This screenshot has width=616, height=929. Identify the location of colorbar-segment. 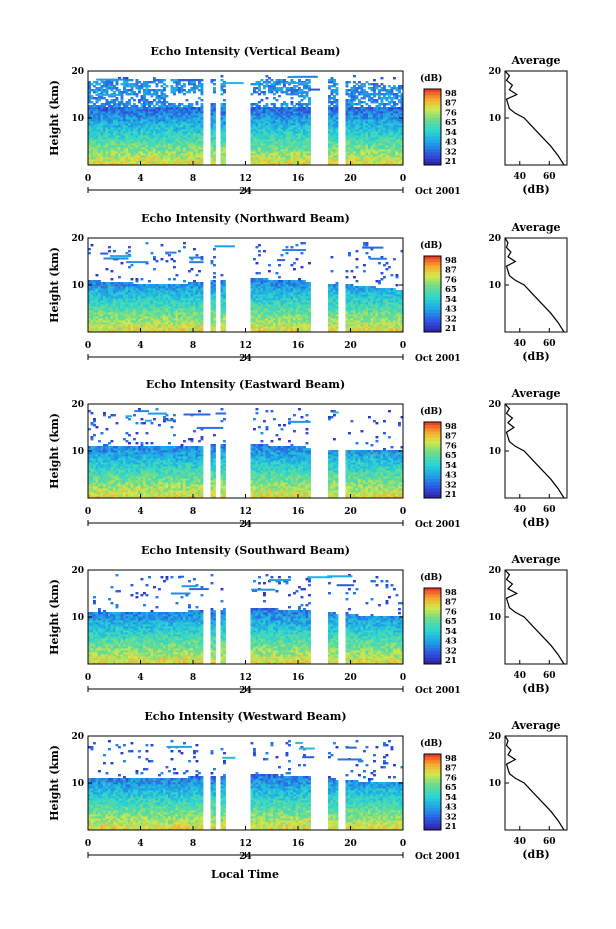
(432, 160).